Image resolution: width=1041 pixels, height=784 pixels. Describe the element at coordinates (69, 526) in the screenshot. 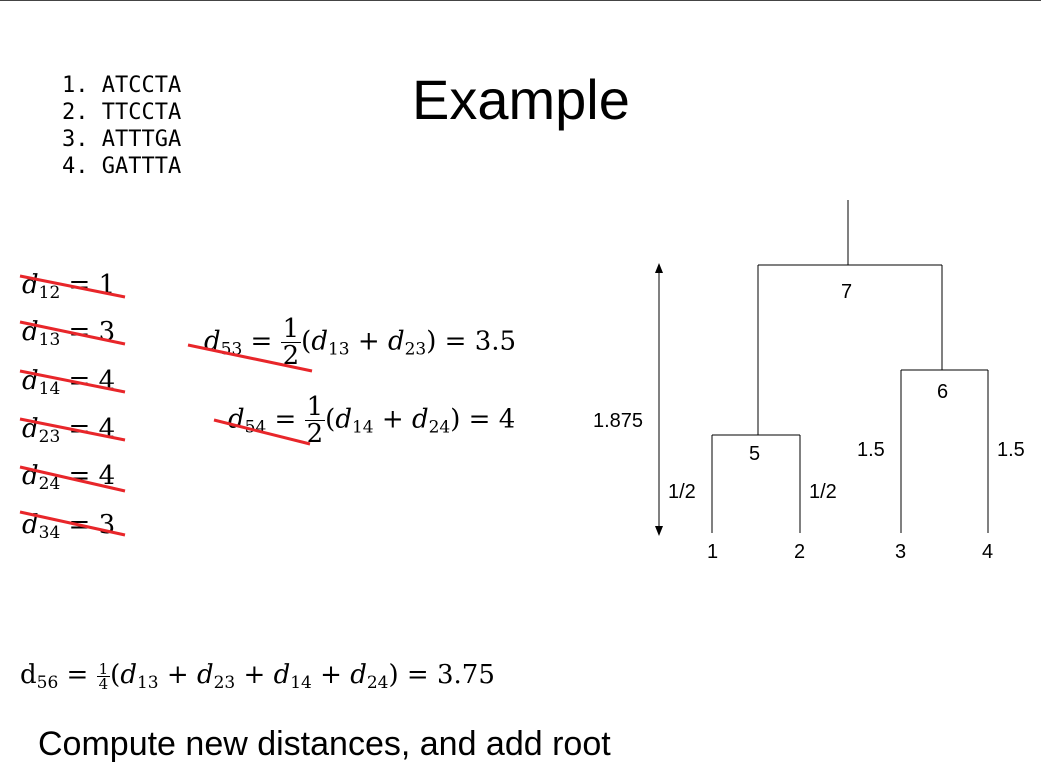

I see `distance-d34: d34 = 3` at that location.